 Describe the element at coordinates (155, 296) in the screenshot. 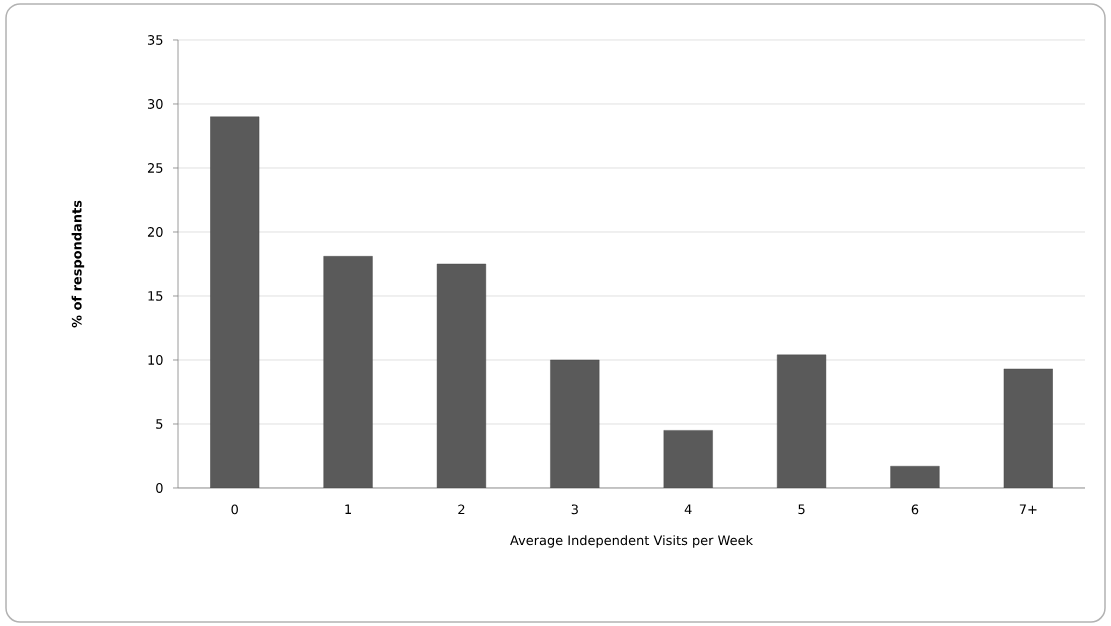

I see `y-tick-label: 15` at that location.